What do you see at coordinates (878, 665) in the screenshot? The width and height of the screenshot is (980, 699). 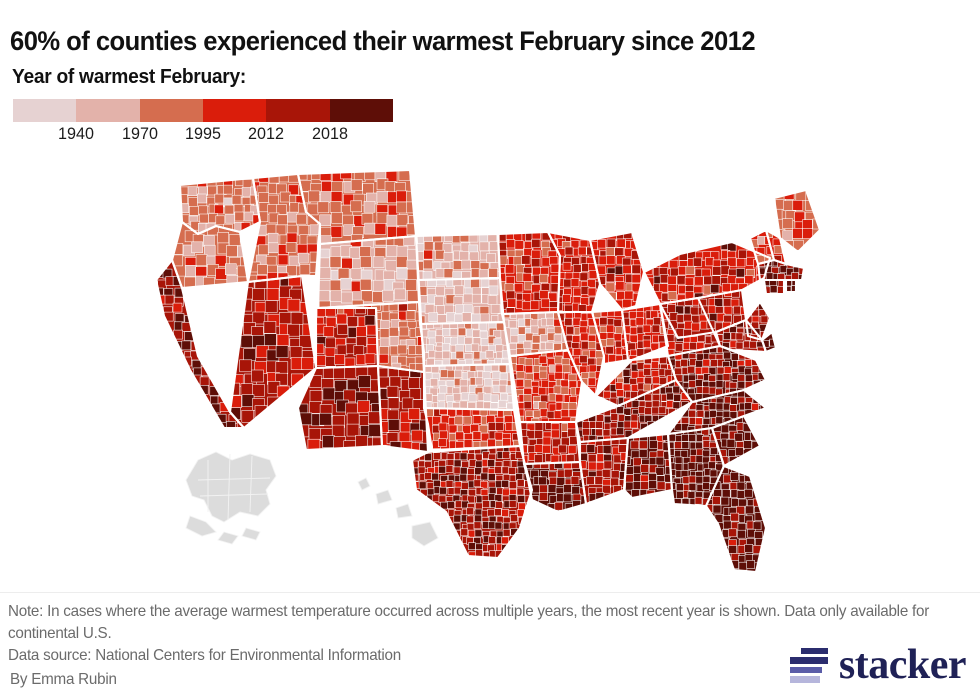 I see `stacker-logo: stacker` at bounding box center [878, 665].